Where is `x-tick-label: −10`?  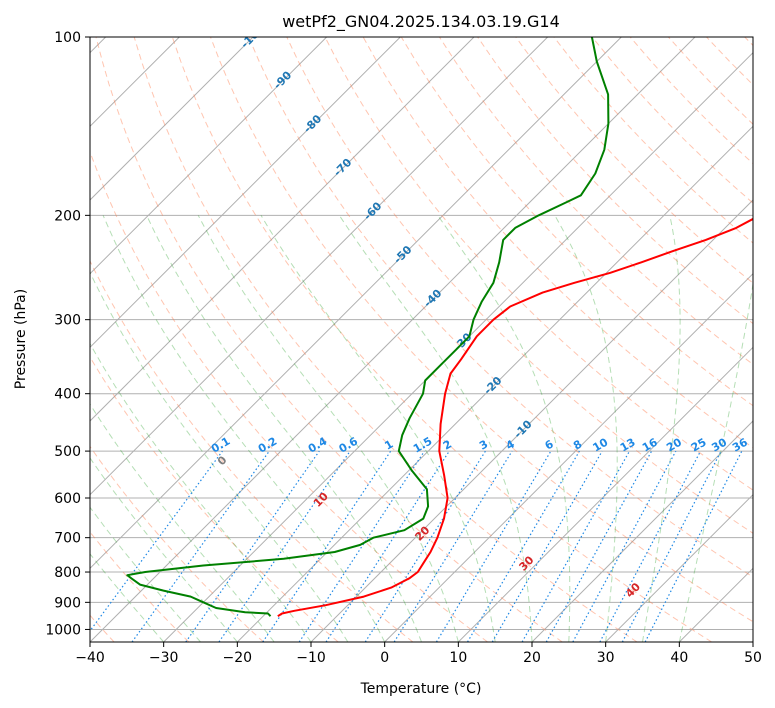 x-tick-label: −10 is located at coordinates (311, 658).